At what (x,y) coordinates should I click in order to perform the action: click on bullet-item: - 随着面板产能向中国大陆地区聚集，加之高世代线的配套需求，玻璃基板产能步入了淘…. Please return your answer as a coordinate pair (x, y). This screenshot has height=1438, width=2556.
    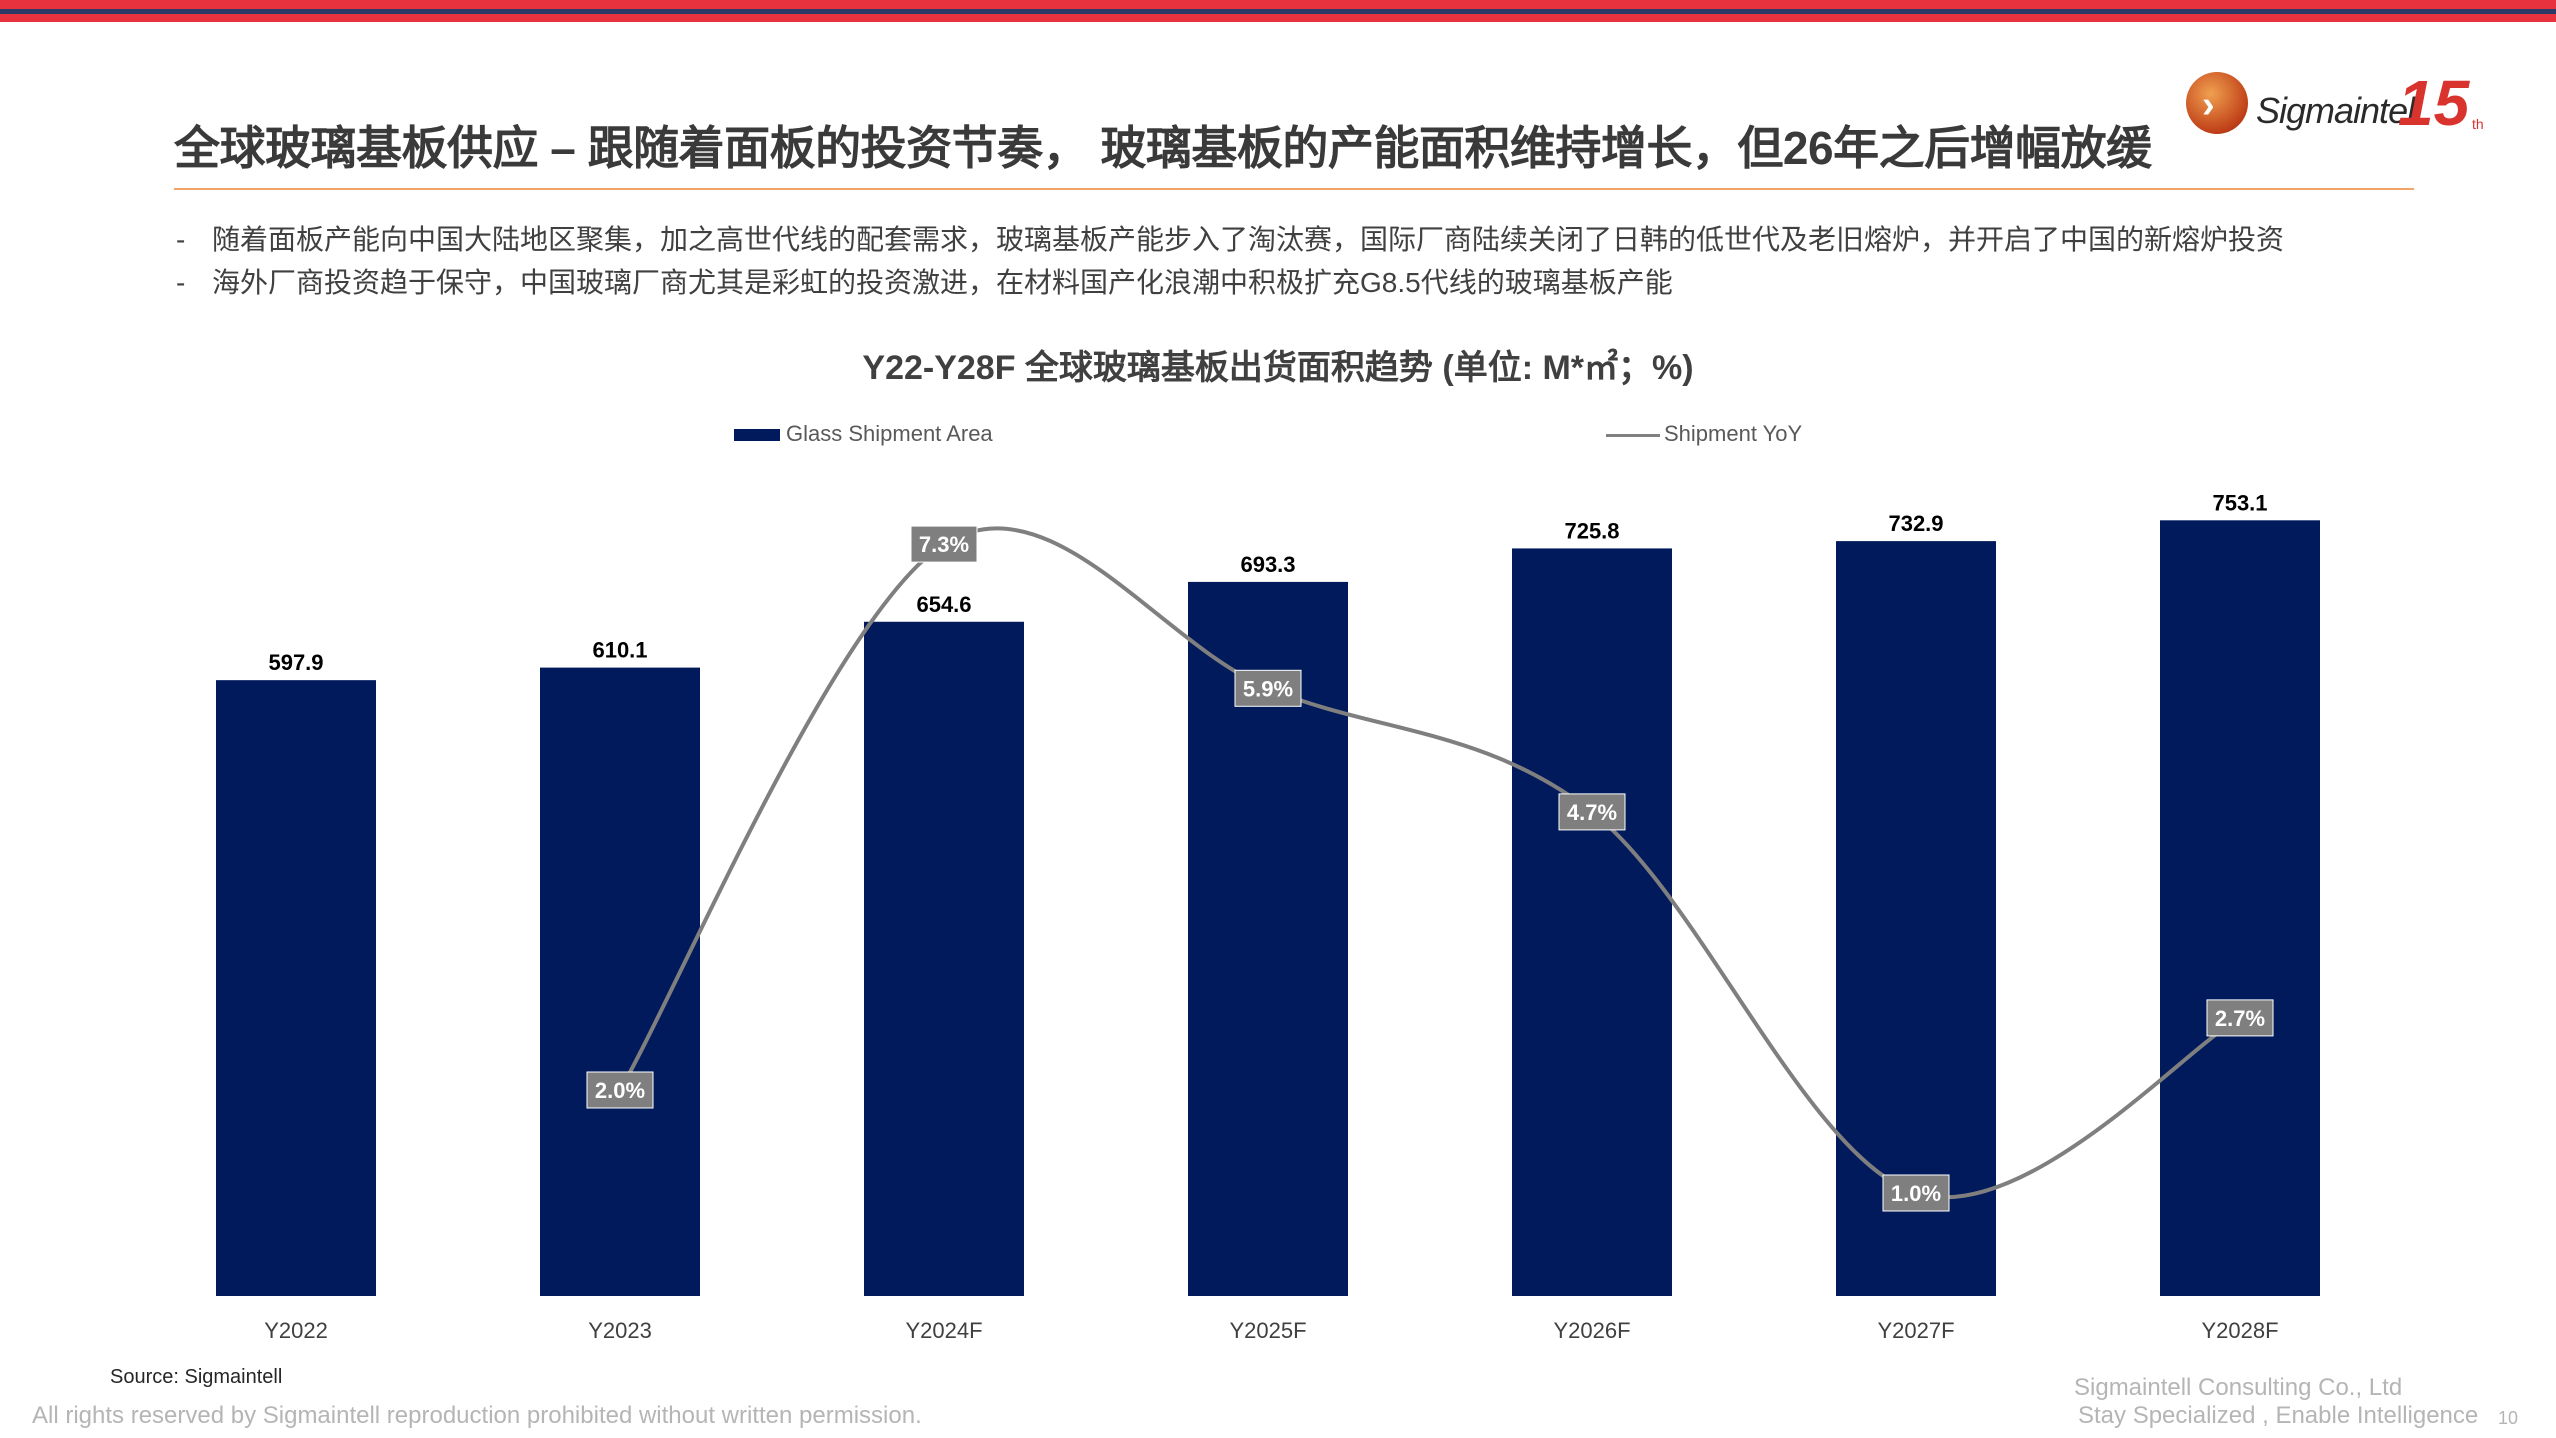
    Looking at the image, I should click on (1230, 239).